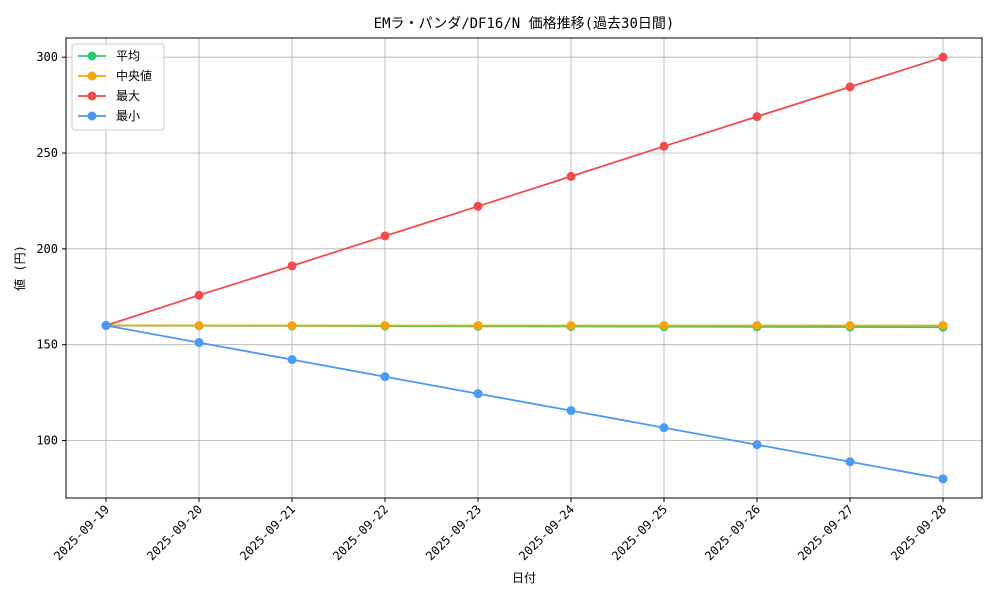 This screenshot has width=1000, height=600. What do you see at coordinates (109, 96) in the screenshot?
I see `legend-item: 最大` at bounding box center [109, 96].